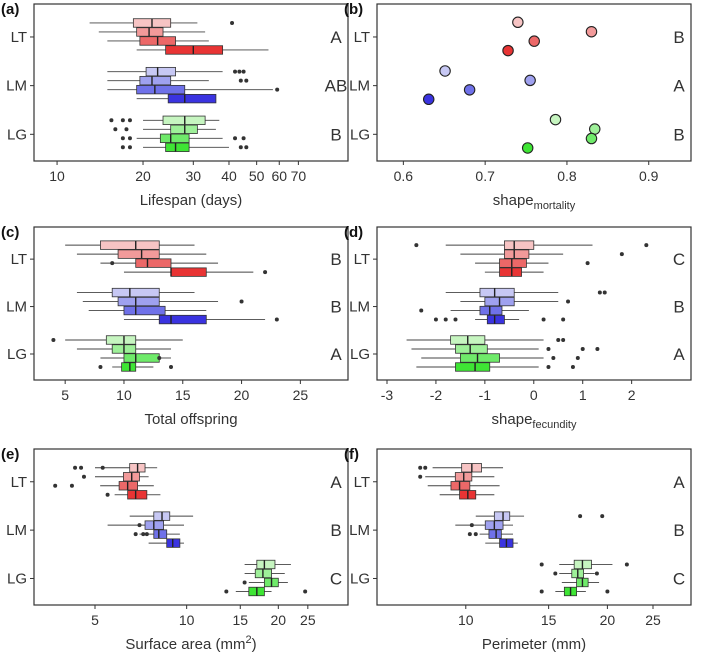 The height and width of the screenshot is (665, 709). Describe the element at coordinates (10, 454) in the screenshot. I see `panel-label: (e)` at that location.